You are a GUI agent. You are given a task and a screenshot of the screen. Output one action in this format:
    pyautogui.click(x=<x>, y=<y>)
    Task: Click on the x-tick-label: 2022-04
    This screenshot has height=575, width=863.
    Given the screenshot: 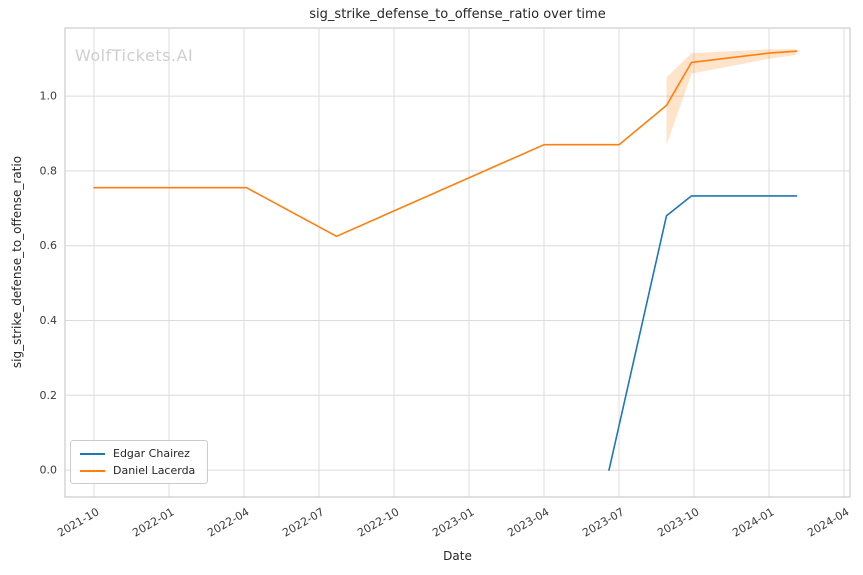 What is the action you would take?
    pyautogui.click(x=228, y=522)
    